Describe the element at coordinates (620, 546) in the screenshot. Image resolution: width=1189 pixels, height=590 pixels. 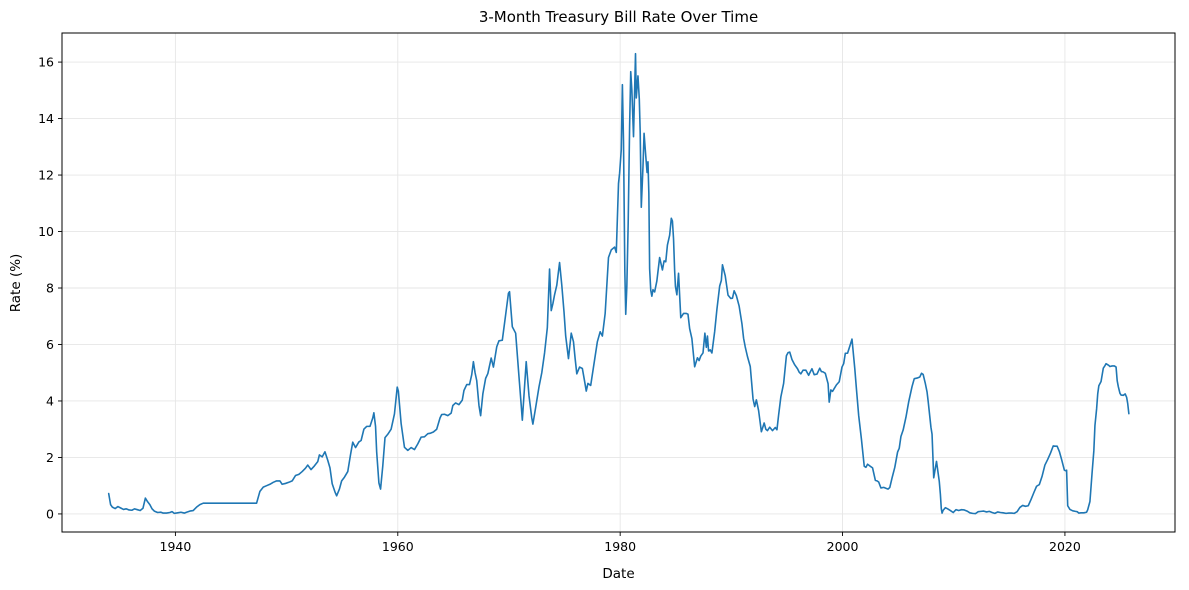
I see `x-tick-label: 1980` at that location.